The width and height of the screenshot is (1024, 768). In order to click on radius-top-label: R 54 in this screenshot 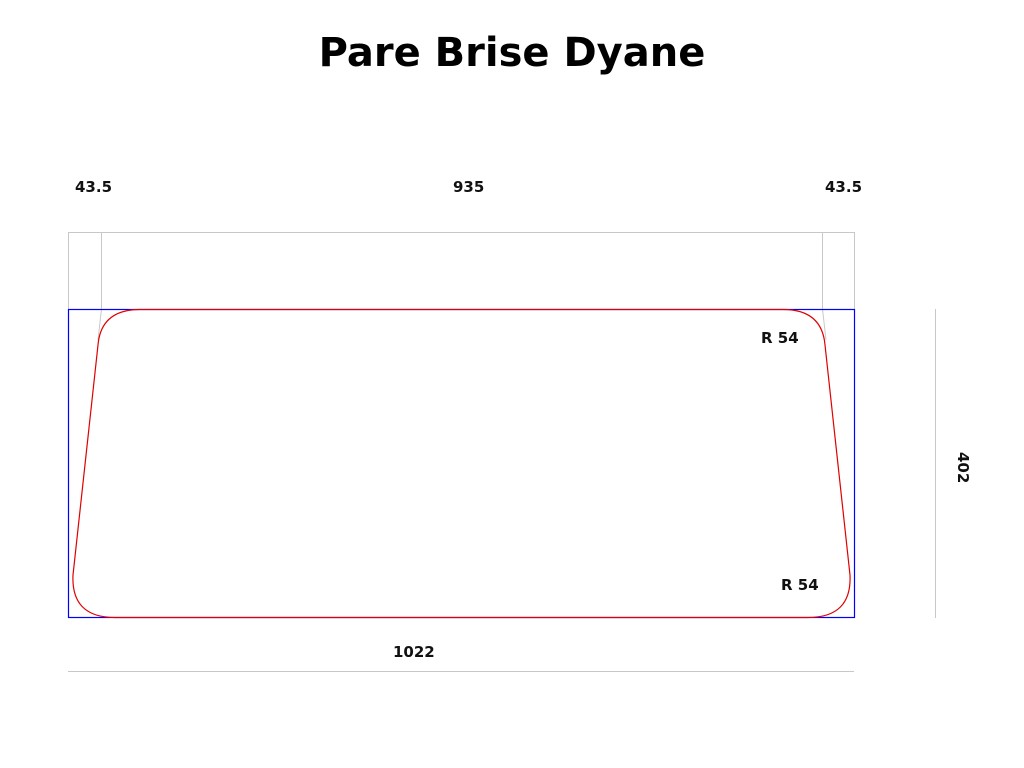, I will do `click(780, 338)`.